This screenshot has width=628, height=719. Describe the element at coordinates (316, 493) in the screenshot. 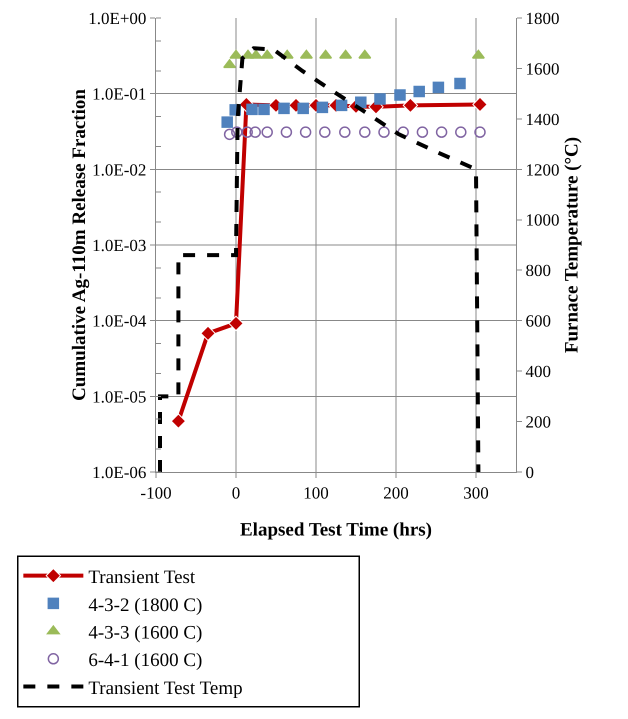

I see `x-tick-label: 100` at that location.